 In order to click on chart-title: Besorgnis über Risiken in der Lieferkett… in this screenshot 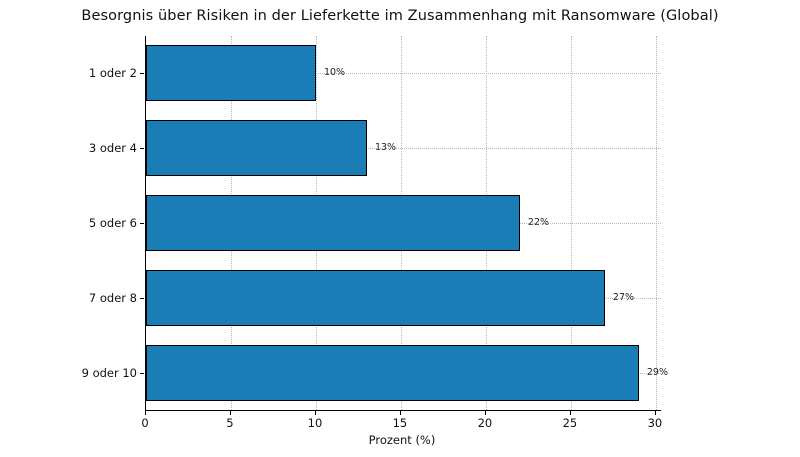, I will do `click(400, 16)`.